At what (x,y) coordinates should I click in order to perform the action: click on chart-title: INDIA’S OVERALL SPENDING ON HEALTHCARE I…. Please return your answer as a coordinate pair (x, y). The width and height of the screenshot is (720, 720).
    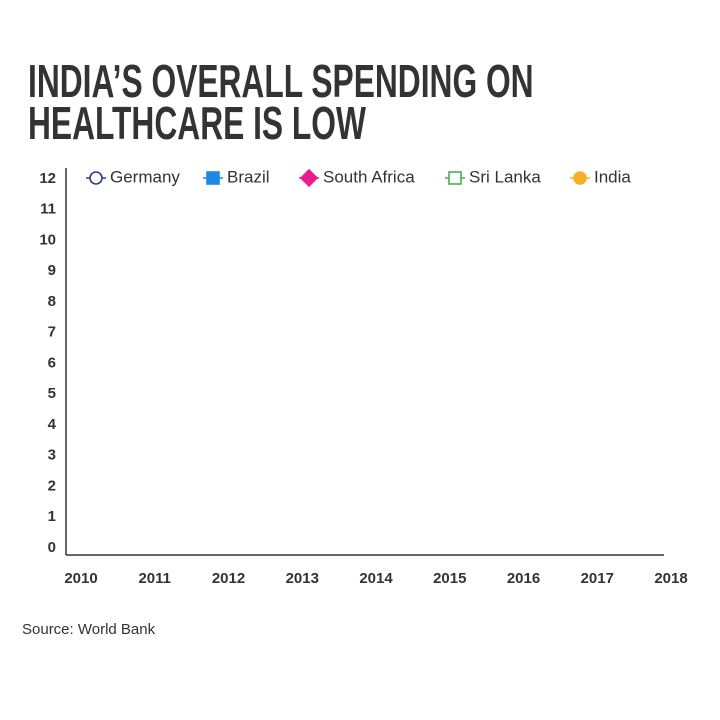
    Looking at the image, I should click on (281, 102).